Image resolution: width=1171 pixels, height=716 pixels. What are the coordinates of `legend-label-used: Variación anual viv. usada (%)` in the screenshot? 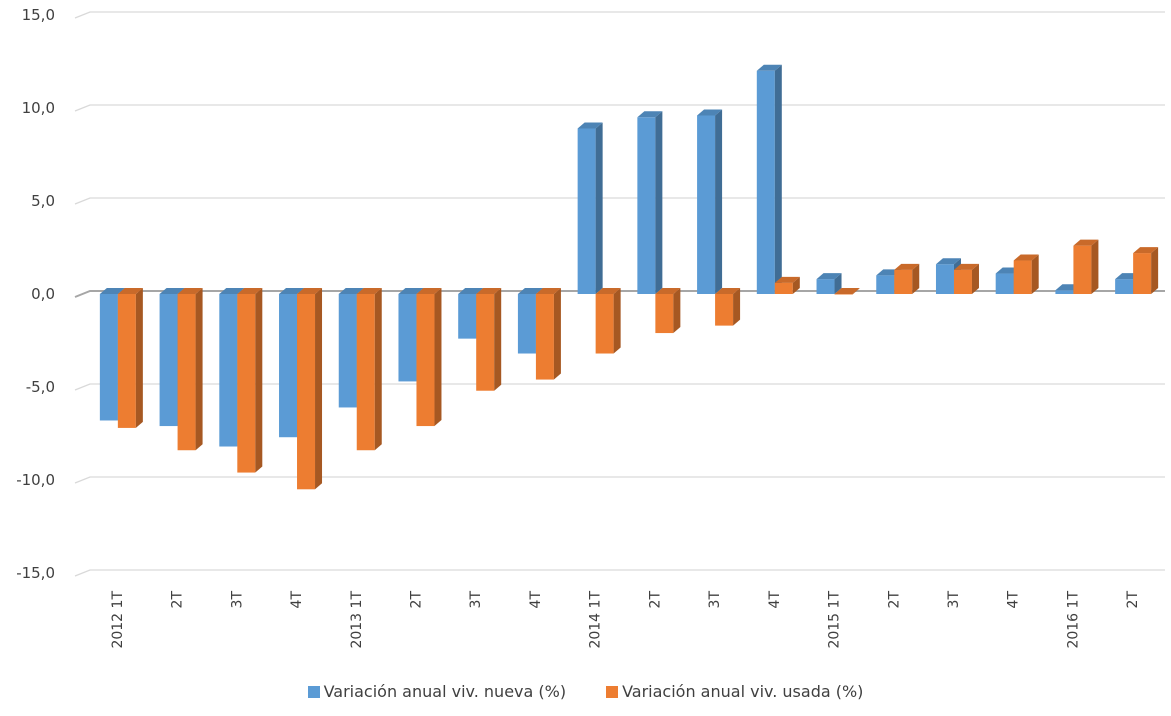 It's located at (743, 691).